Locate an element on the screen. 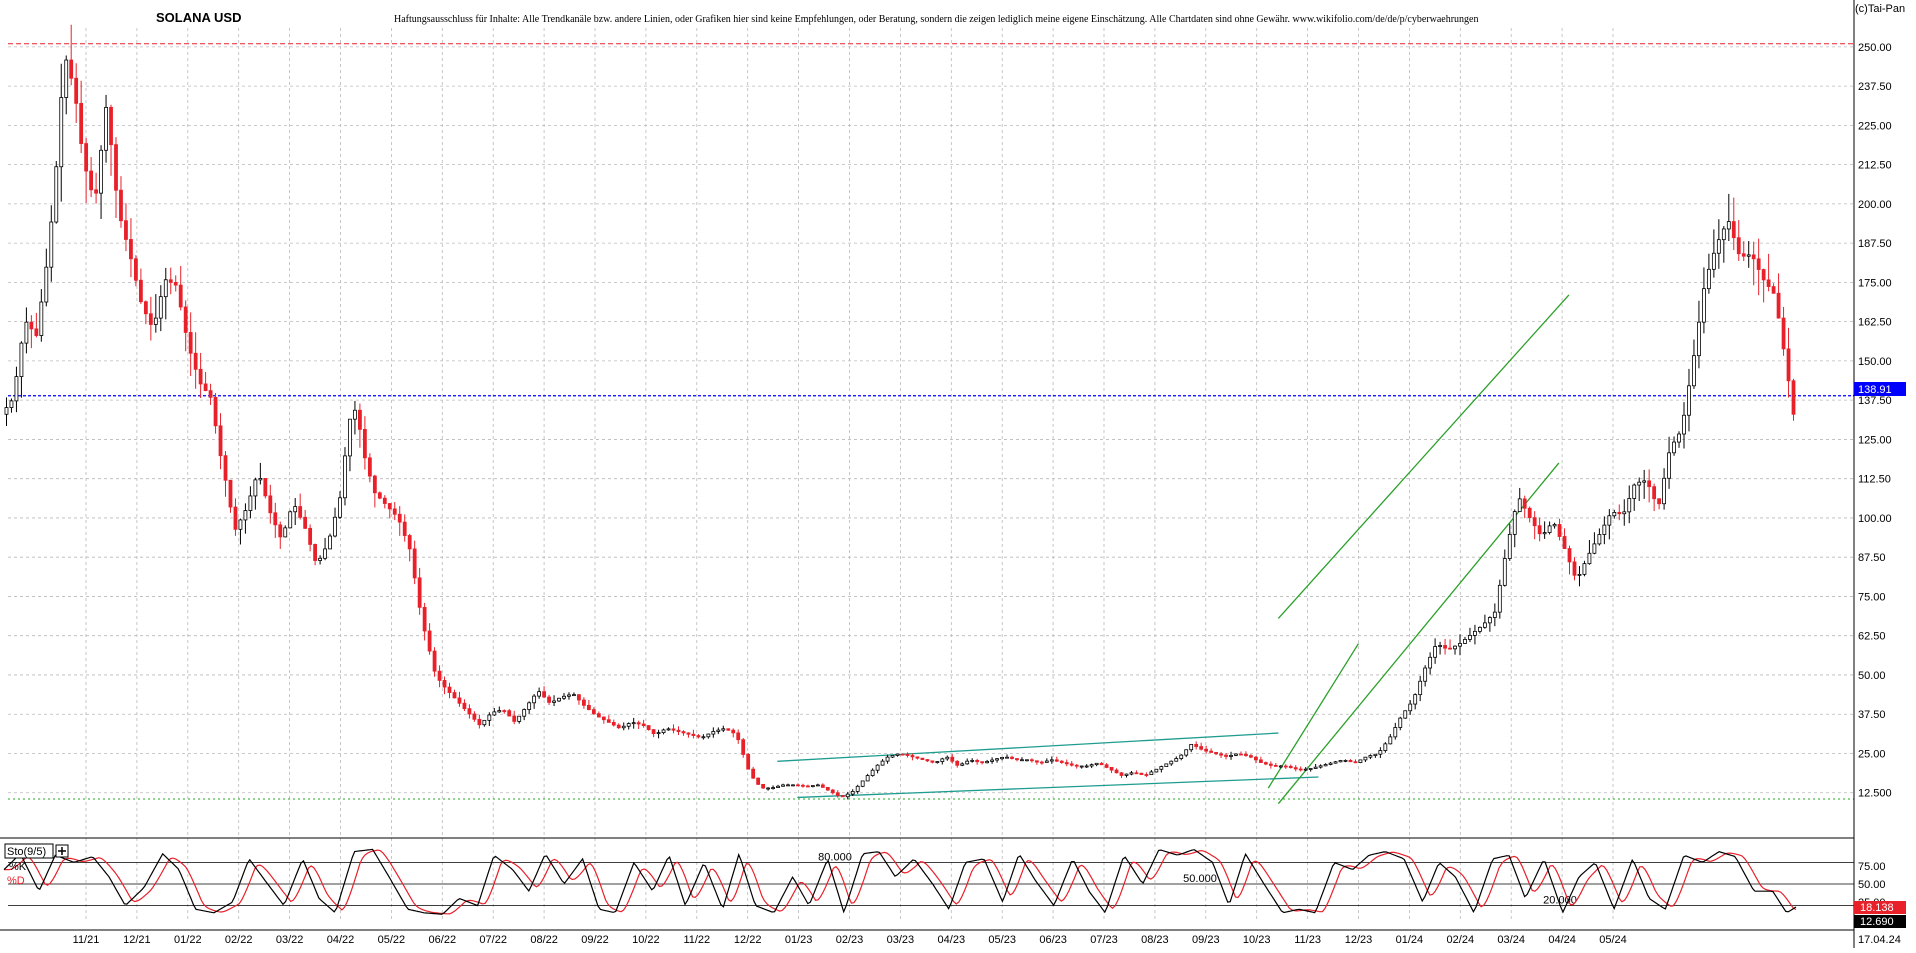  y-tick-label: 175.00 is located at coordinates (1875, 283).